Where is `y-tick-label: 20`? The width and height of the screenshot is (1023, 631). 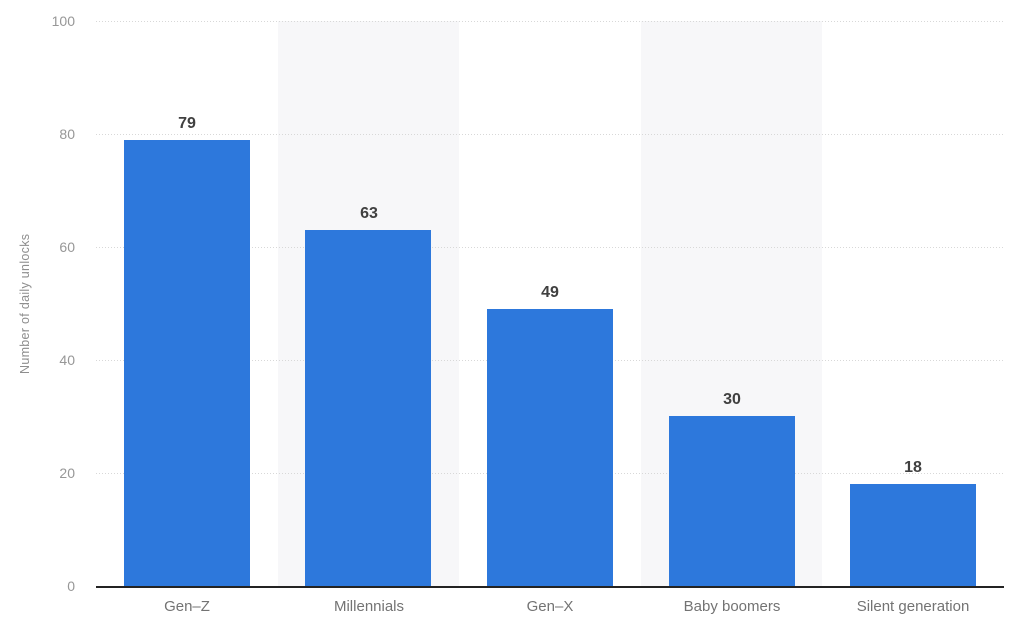
y-tick-label: 20 is located at coordinates (67, 473).